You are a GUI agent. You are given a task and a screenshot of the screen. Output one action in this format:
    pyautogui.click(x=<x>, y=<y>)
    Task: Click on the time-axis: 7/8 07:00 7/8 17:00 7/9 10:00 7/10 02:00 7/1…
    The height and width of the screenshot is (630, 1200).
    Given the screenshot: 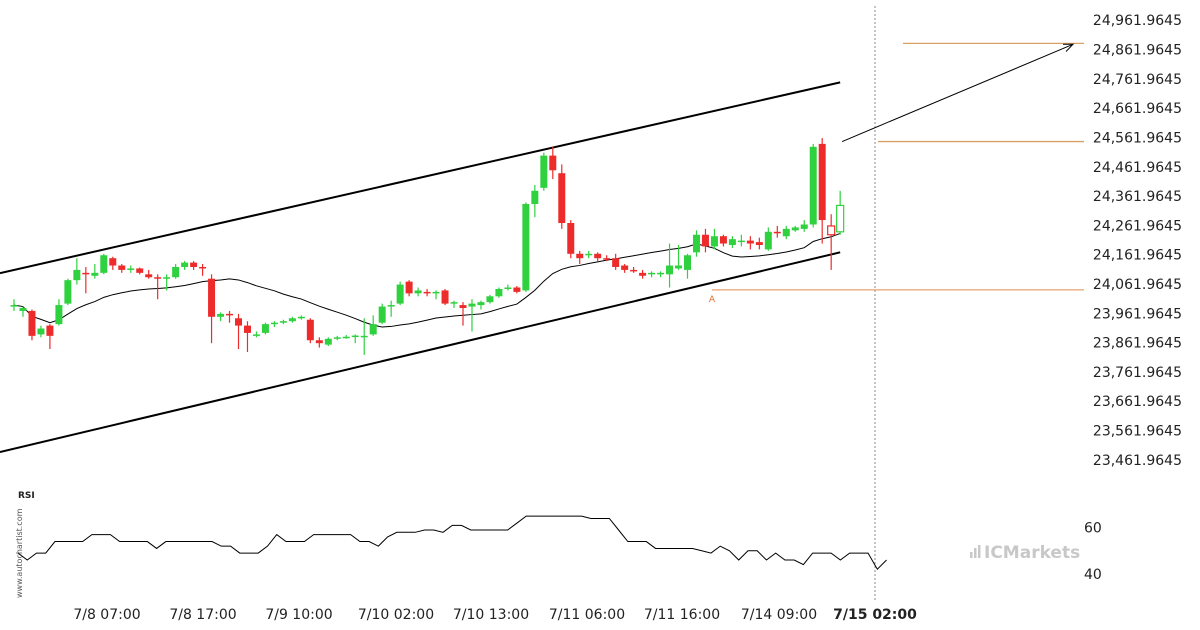 What is the action you would take?
    pyautogui.click(x=495, y=615)
    